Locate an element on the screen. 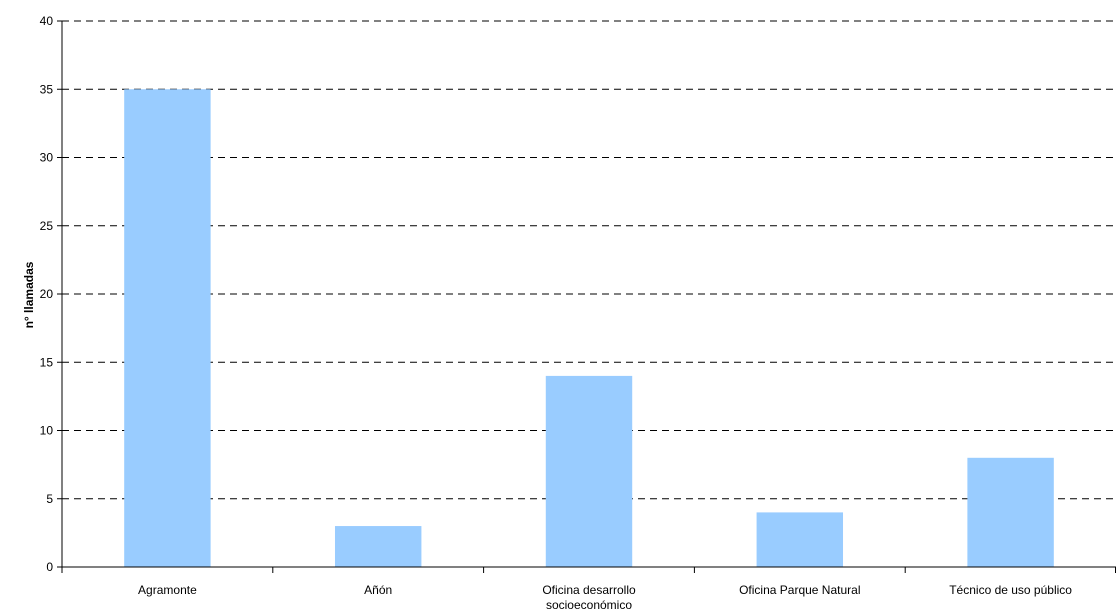  y-tick-label: 0 is located at coordinates (49, 567).